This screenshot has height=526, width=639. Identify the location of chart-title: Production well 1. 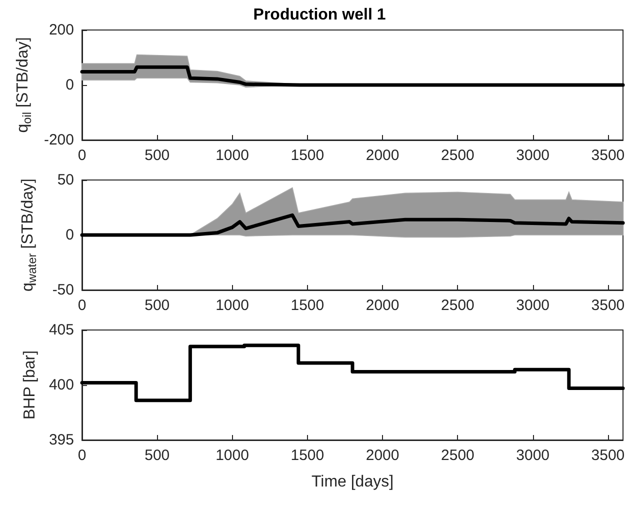
(319, 15).